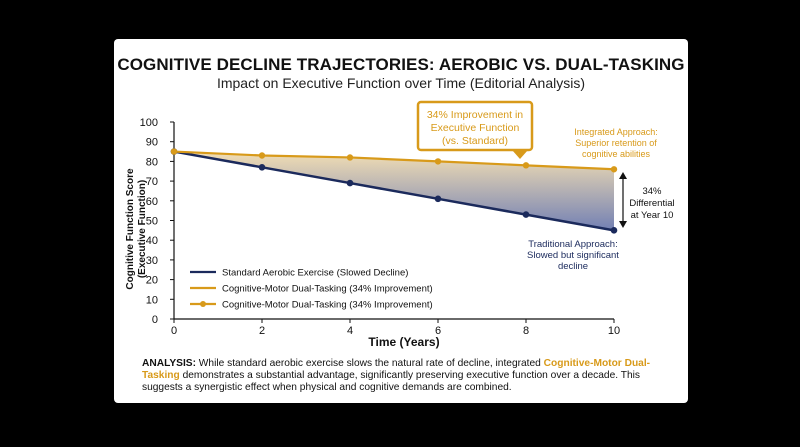 This screenshot has height=447, width=800. What do you see at coordinates (152, 202) in the screenshot?
I see `y-tick-label: 60` at bounding box center [152, 202].